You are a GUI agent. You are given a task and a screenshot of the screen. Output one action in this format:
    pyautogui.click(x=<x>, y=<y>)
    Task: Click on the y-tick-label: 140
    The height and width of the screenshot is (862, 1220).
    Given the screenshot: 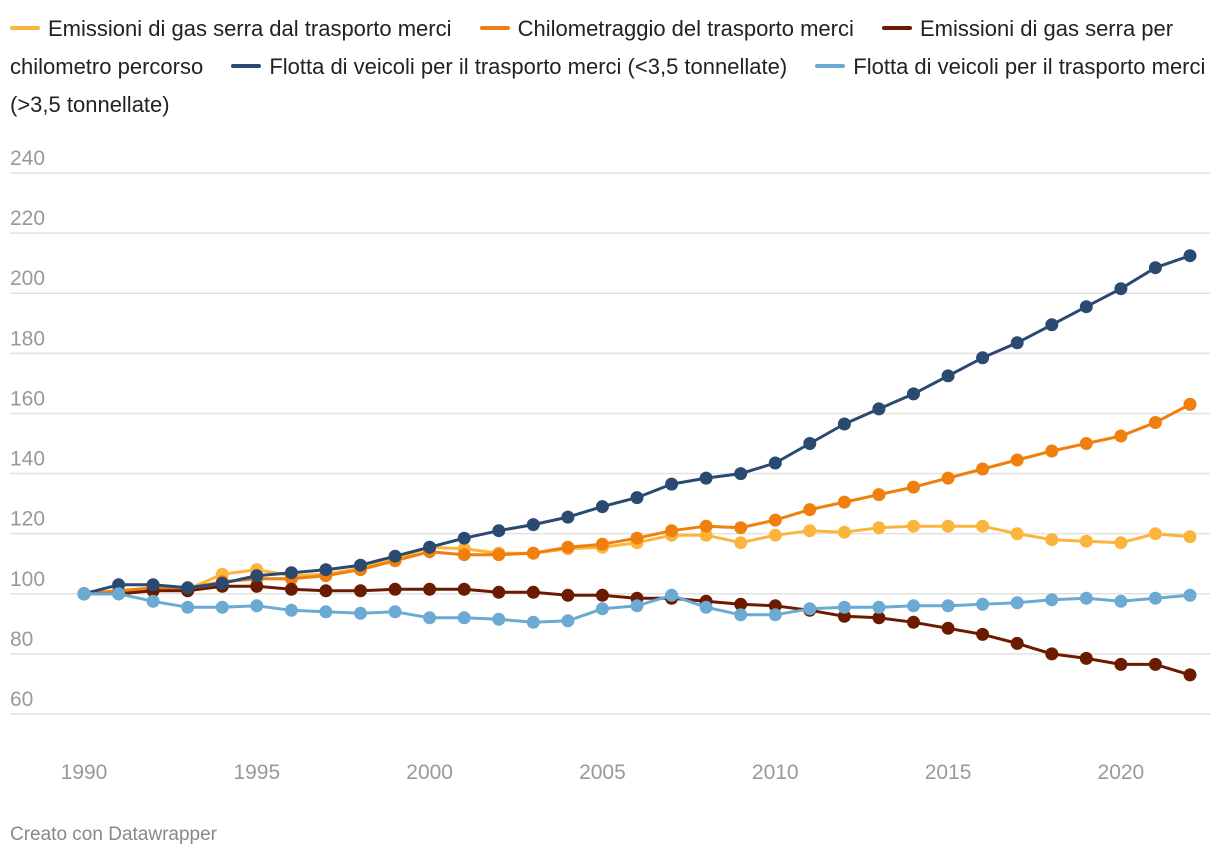 What is the action you would take?
    pyautogui.click(x=27, y=459)
    